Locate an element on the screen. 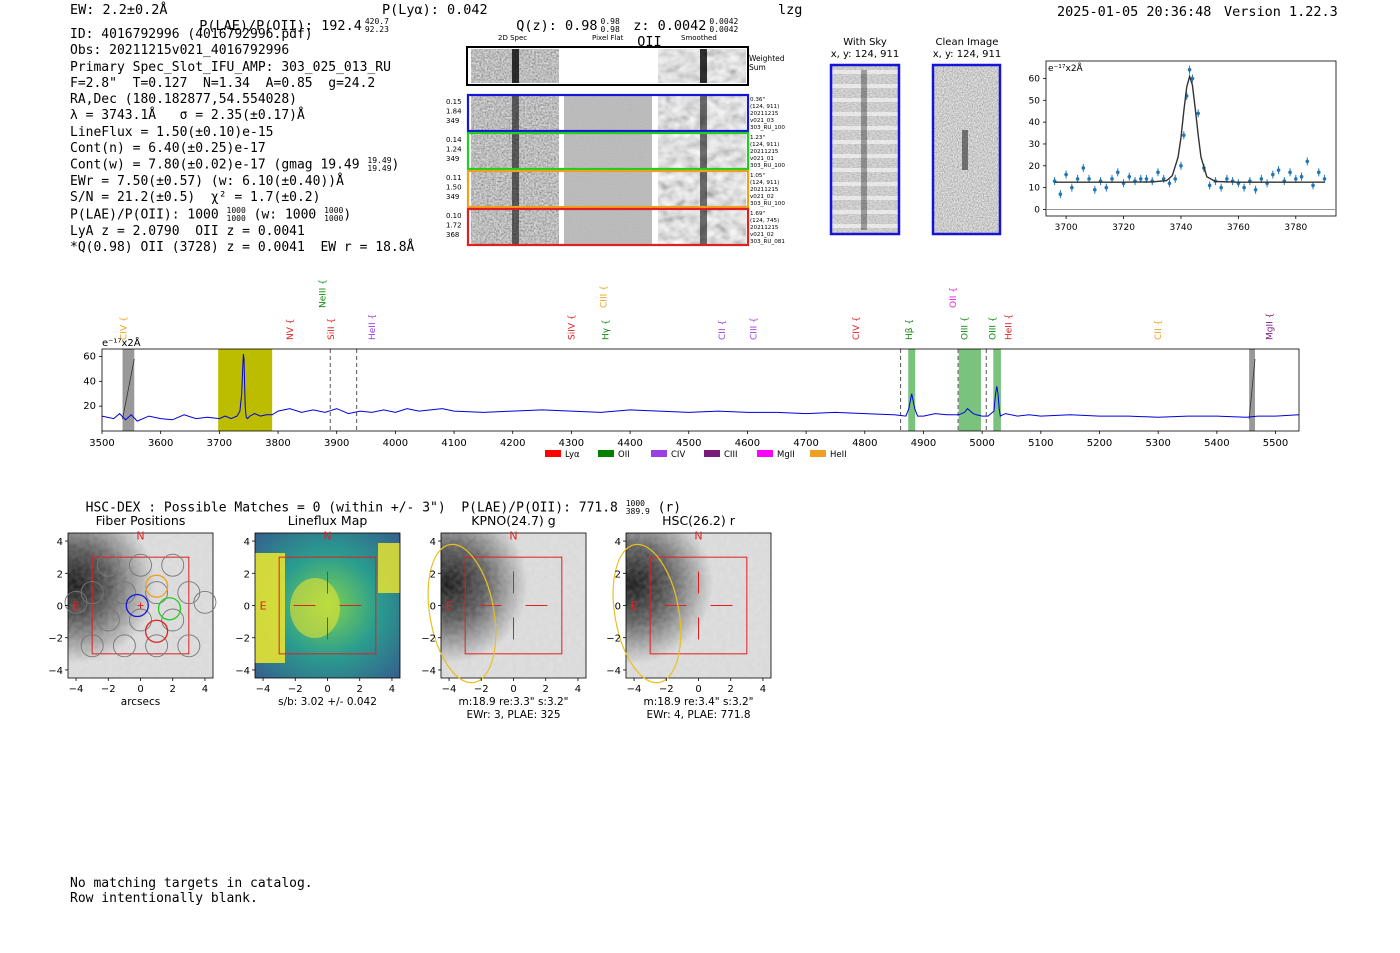 This screenshot has width=1400, height=953. spec2d-smooth-line is located at coordinates (703, 151).